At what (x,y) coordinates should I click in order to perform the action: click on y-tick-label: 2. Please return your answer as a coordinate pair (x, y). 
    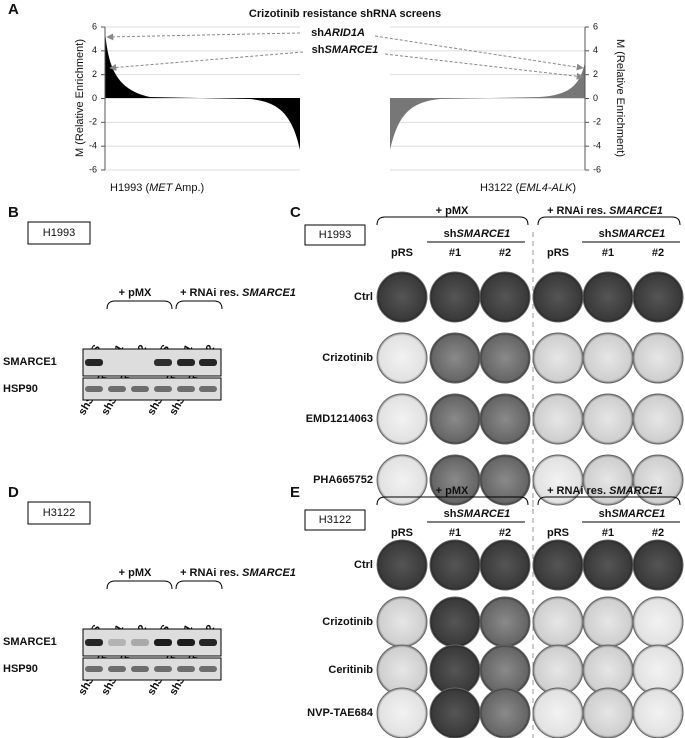
    Looking at the image, I should click on (595, 74).